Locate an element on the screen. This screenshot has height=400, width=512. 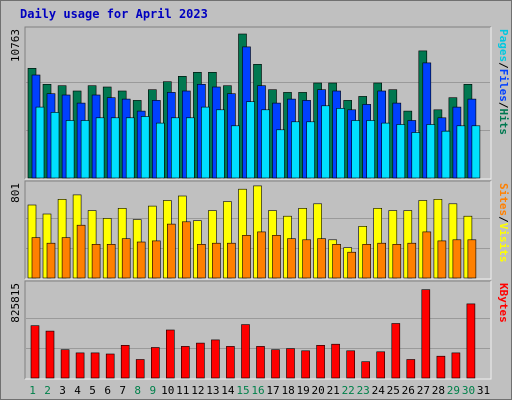
y-max-label: 10763 is located at coordinates (15, 45).